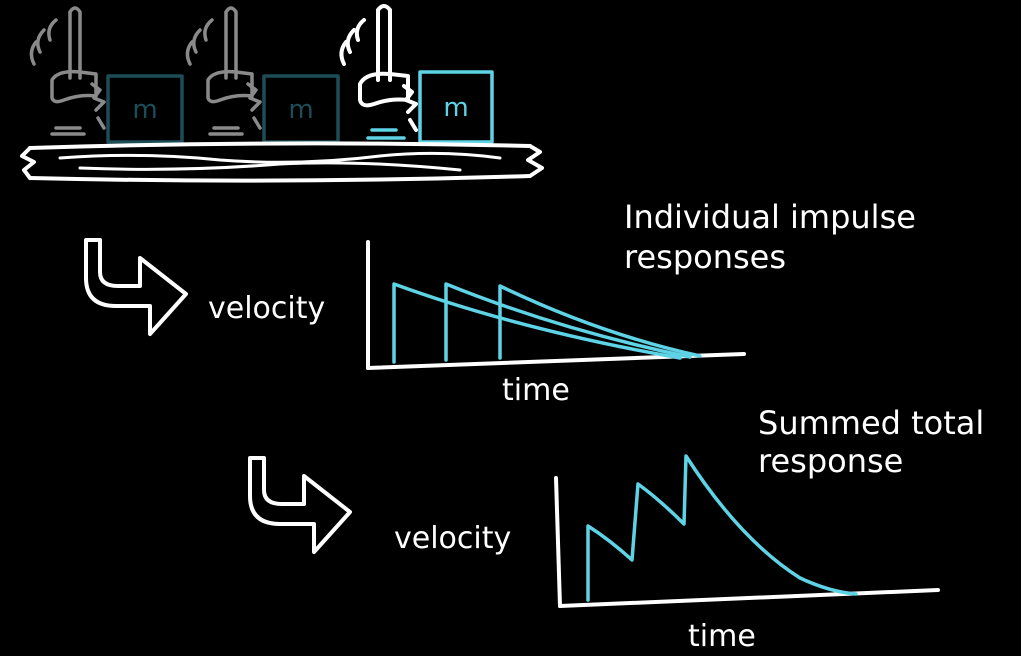 Image resolution: width=1021 pixels, height=656 pixels. Describe the element at coordinates (871, 423) in the screenshot. I see `chart-title-line-1: Summed total` at that location.